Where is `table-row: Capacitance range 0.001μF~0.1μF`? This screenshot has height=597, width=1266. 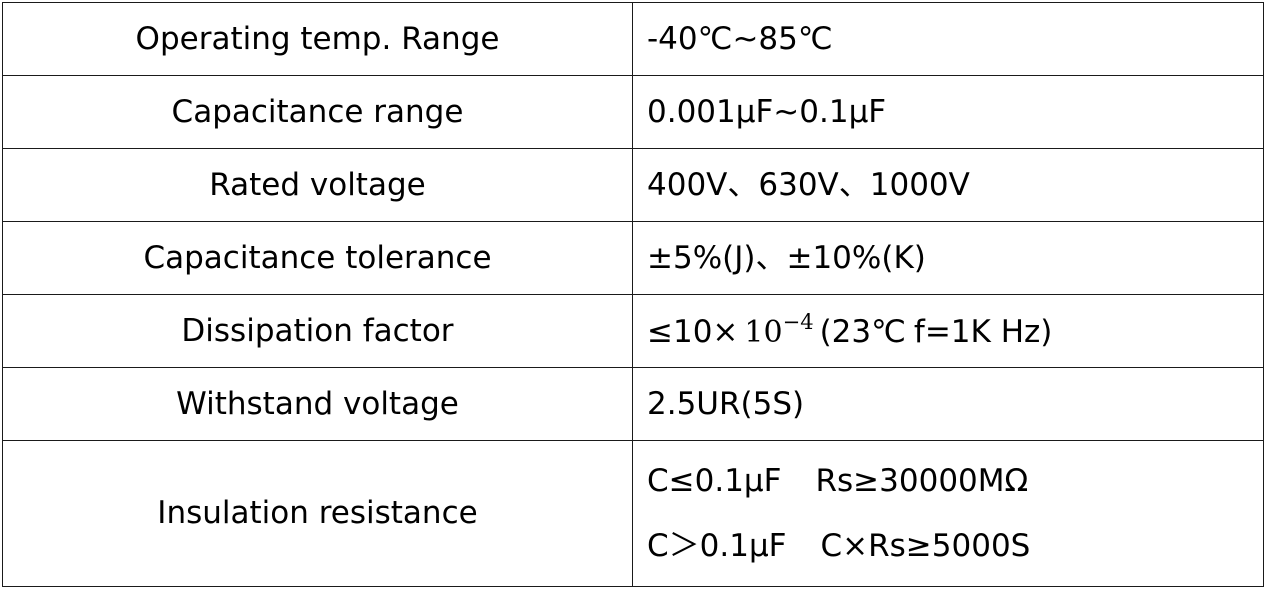 table-row: Capacitance range 0.001μF~0.1μF is located at coordinates (633, 112).